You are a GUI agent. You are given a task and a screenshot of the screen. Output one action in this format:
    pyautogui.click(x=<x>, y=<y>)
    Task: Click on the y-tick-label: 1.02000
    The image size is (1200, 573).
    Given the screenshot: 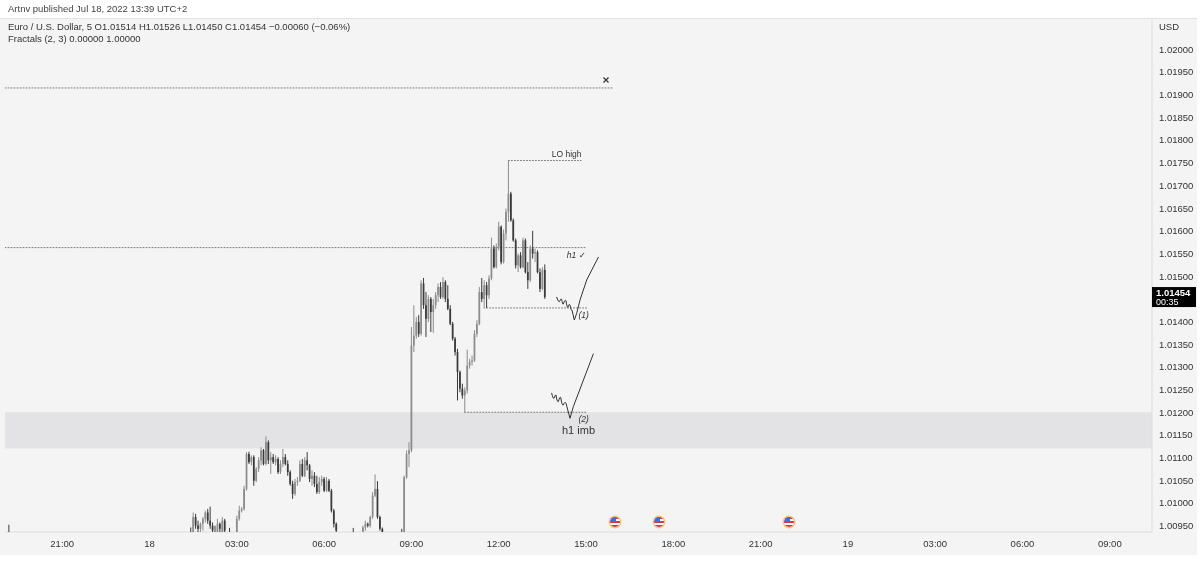 What is the action you would take?
    pyautogui.click(x=1176, y=49)
    